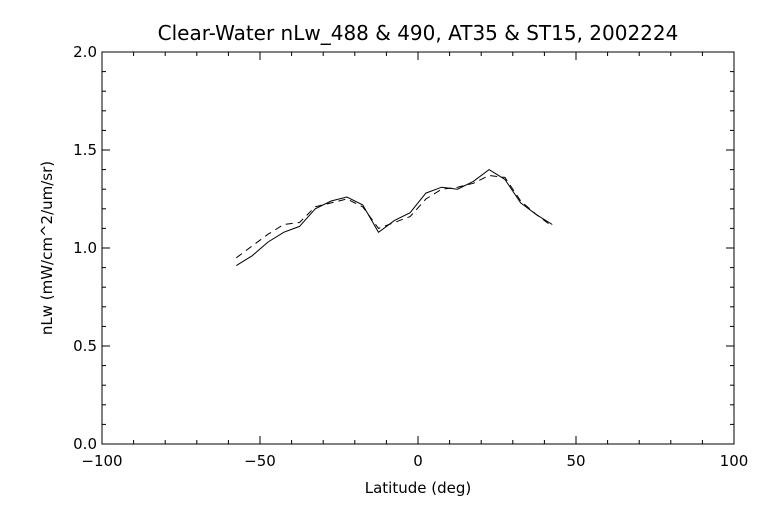 The width and height of the screenshot is (768, 512). What do you see at coordinates (101, 461) in the screenshot?
I see `x-tick-label: −100` at bounding box center [101, 461].